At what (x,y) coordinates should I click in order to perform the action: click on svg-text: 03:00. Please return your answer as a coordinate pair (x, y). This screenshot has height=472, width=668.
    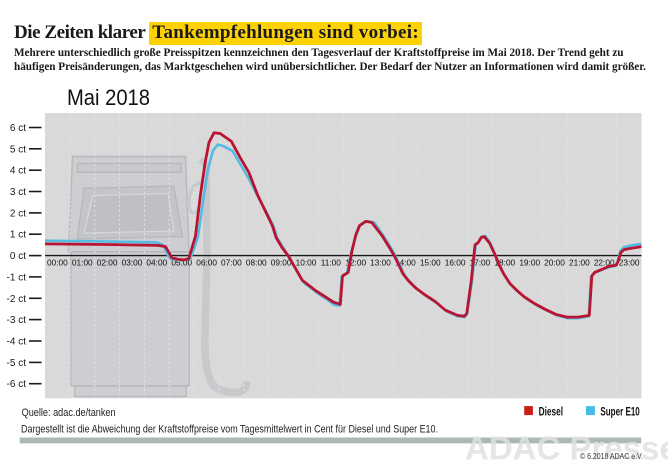
    Looking at the image, I should click on (132, 263).